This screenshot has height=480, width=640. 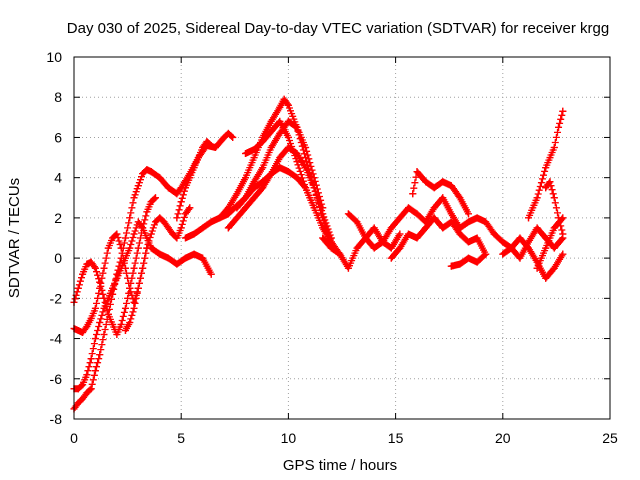 What do you see at coordinates (610, 438) in the screenshot?
I see `x-tick-label: 25` at bounding box center [610, 438].